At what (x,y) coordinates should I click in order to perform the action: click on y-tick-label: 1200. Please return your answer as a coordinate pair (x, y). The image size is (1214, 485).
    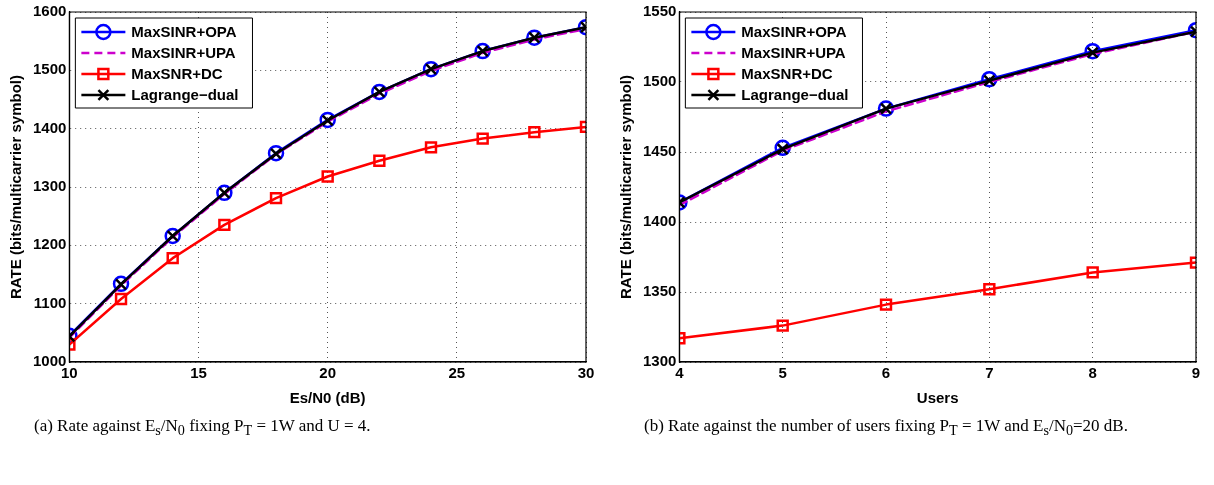
    Looking at the image, I should click on (49, 244).